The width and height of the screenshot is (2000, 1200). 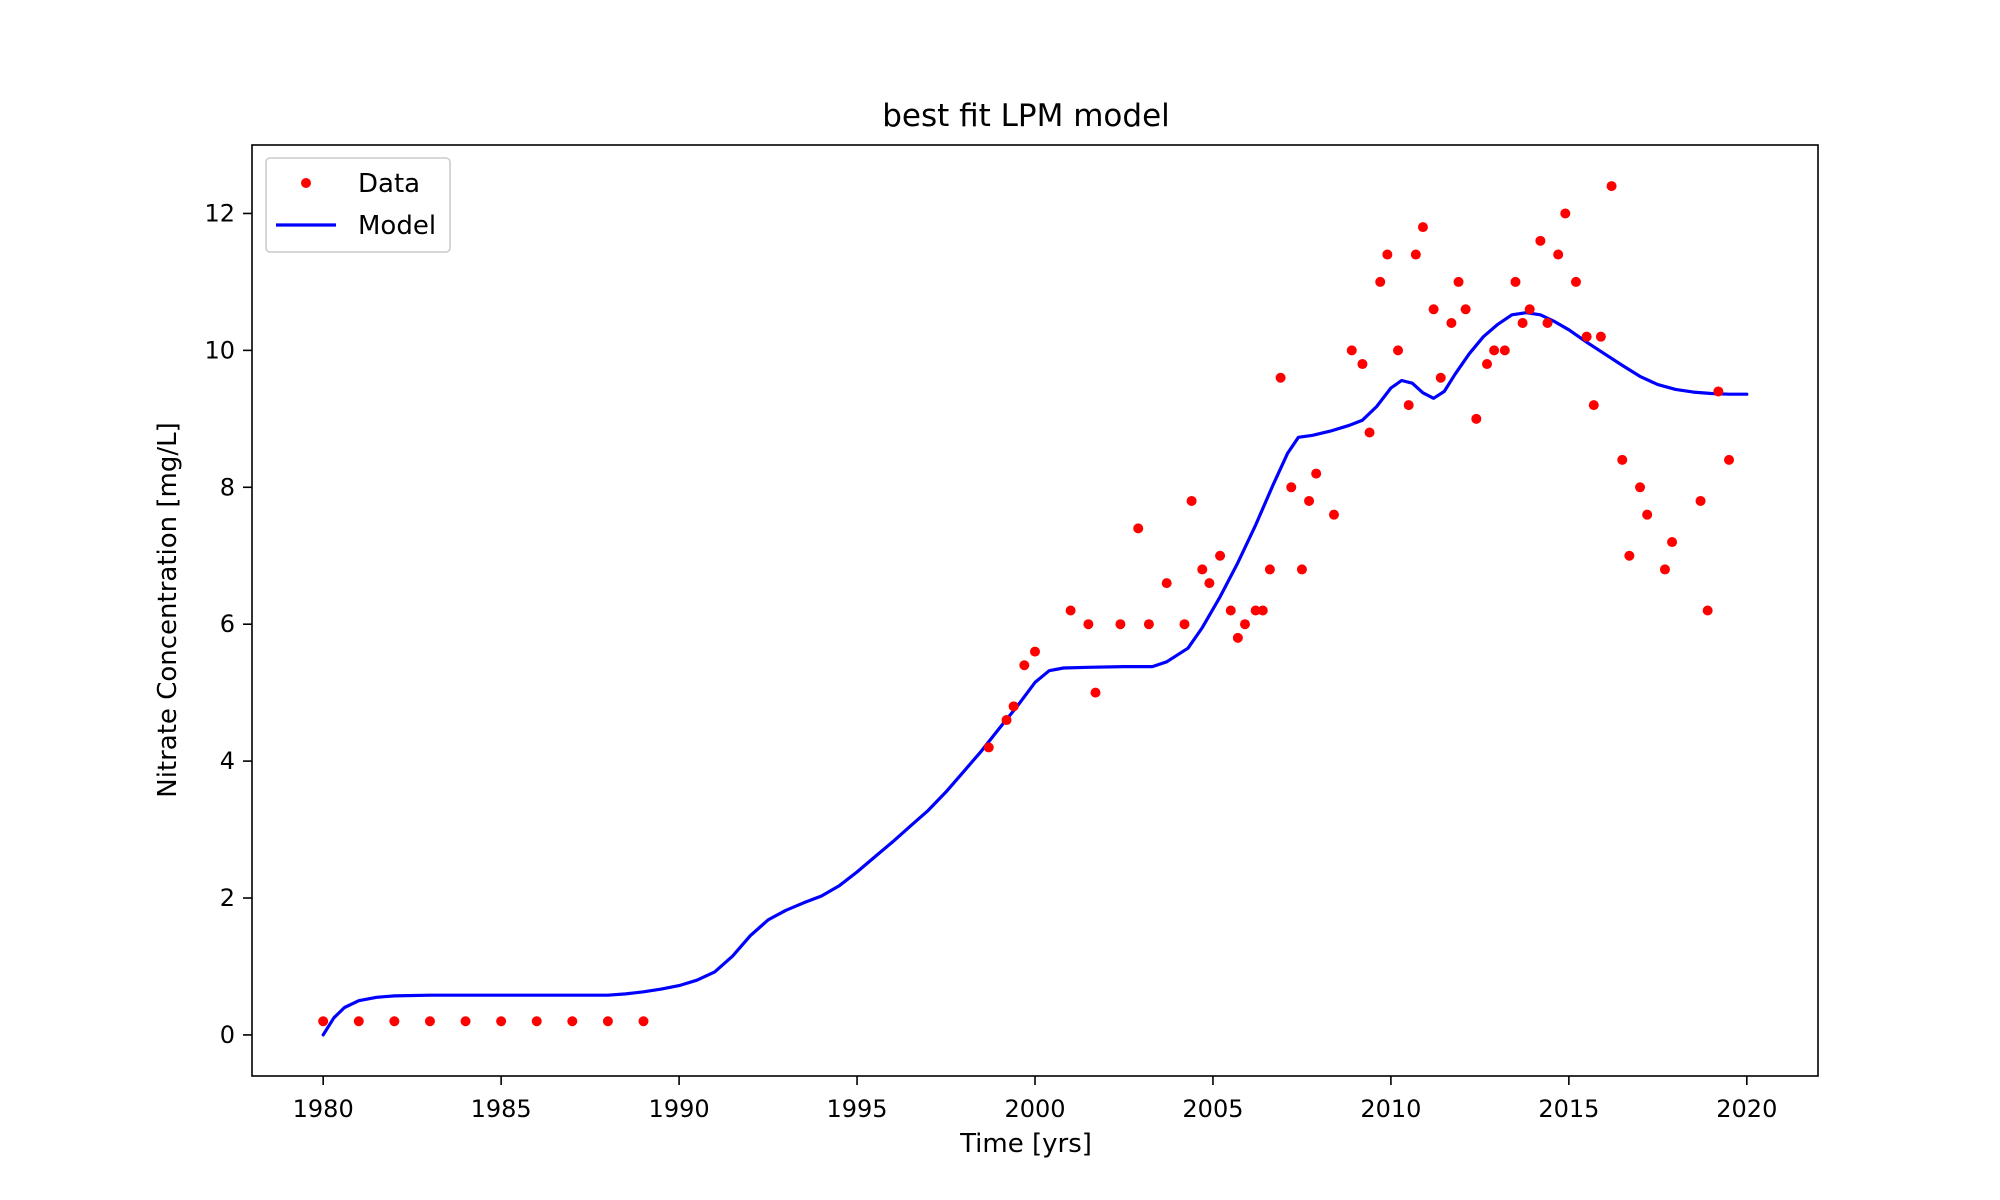 I want to click on x-tick-label: 1985, so click(x=501, y=1109).